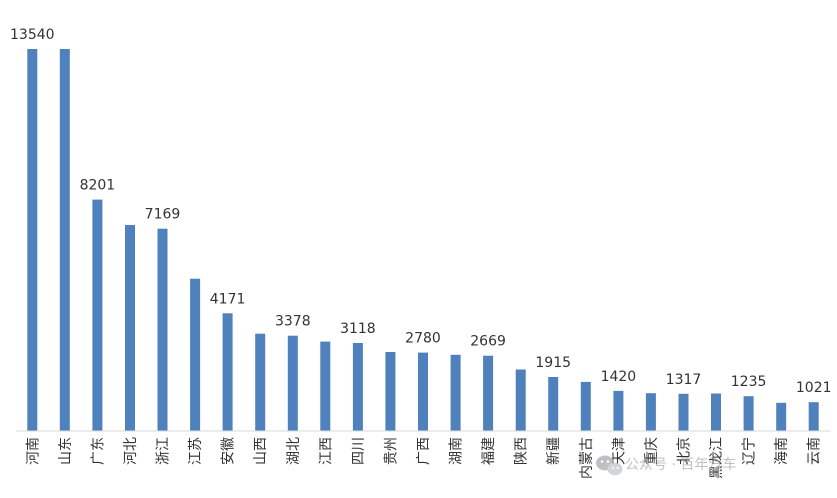 This screenshot has width=837, height=498. I want to click on x-tick-label-16: 新疆, so click(554, 451).